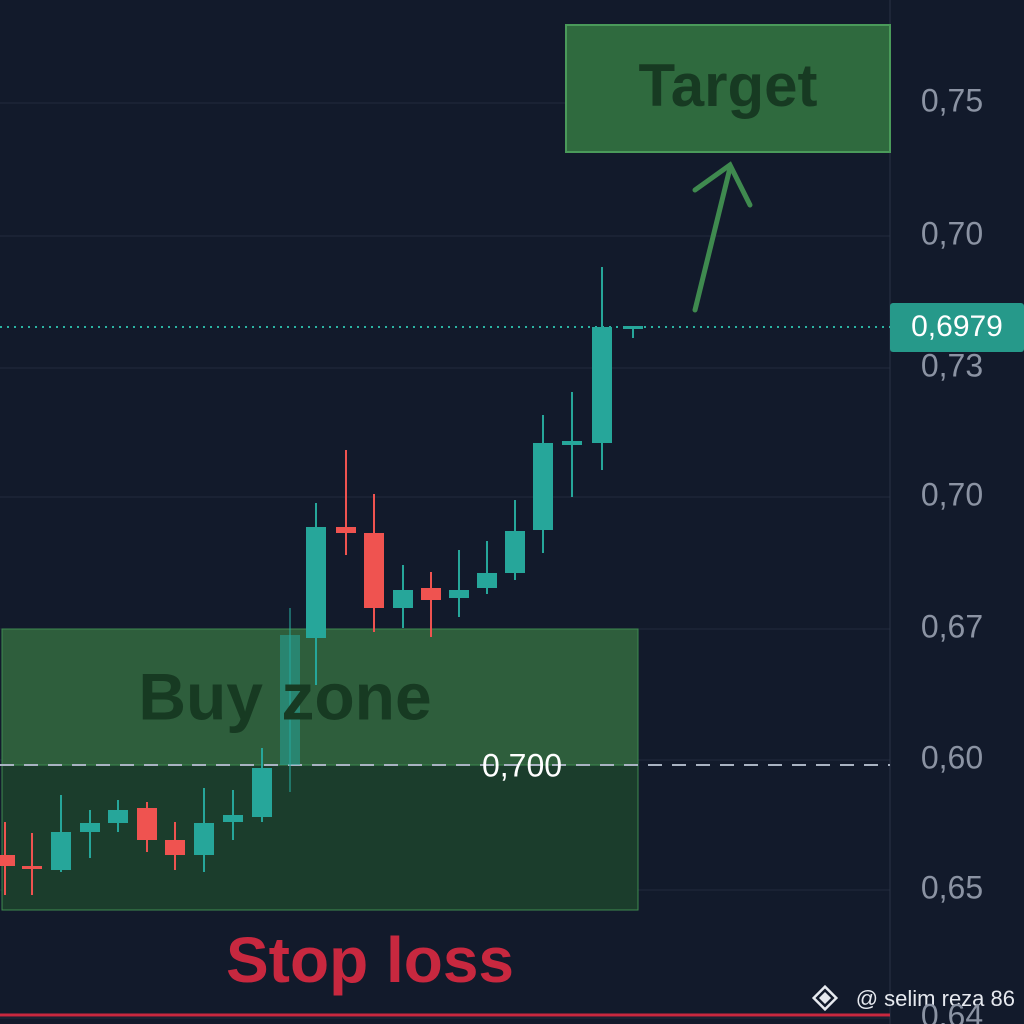  I want to click on price-tag, so click(957, 327).